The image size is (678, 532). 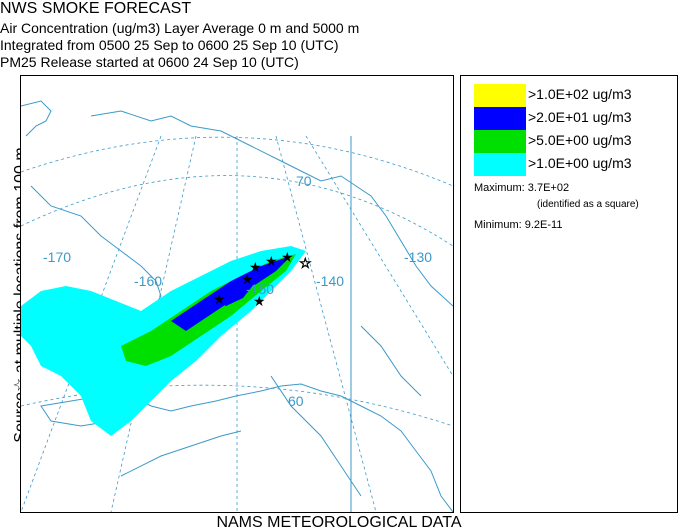 I want to click on legend-swatch-yellow, so click(x=500, y=95).